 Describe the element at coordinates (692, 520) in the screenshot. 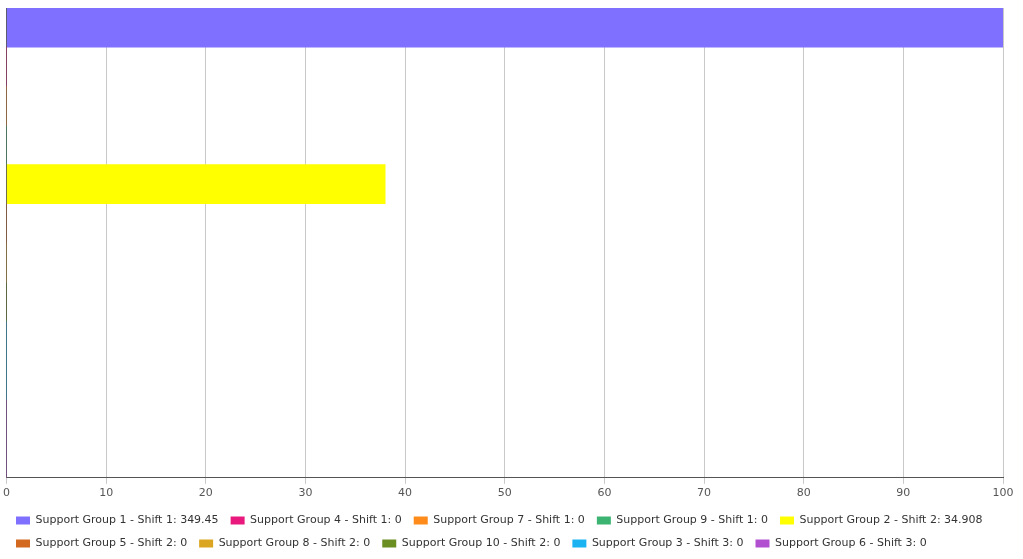

I see `legend-label: Support Group 9 - Shift 1: 0` at that location.